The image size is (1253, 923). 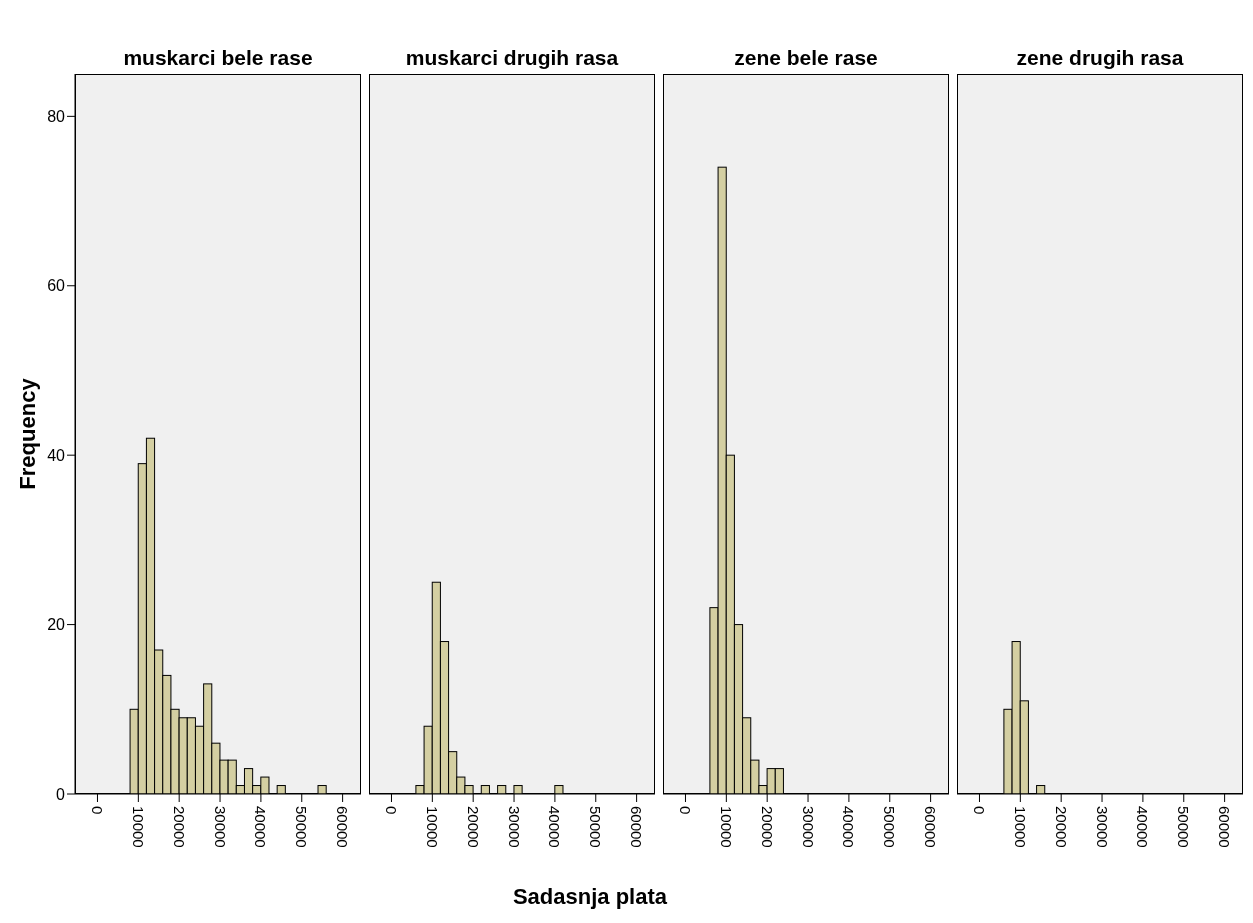 What do you see at coordinates (56, 286) in the screenshot?
I see `y-tick-label: 60` at bounding box center [56, 286].